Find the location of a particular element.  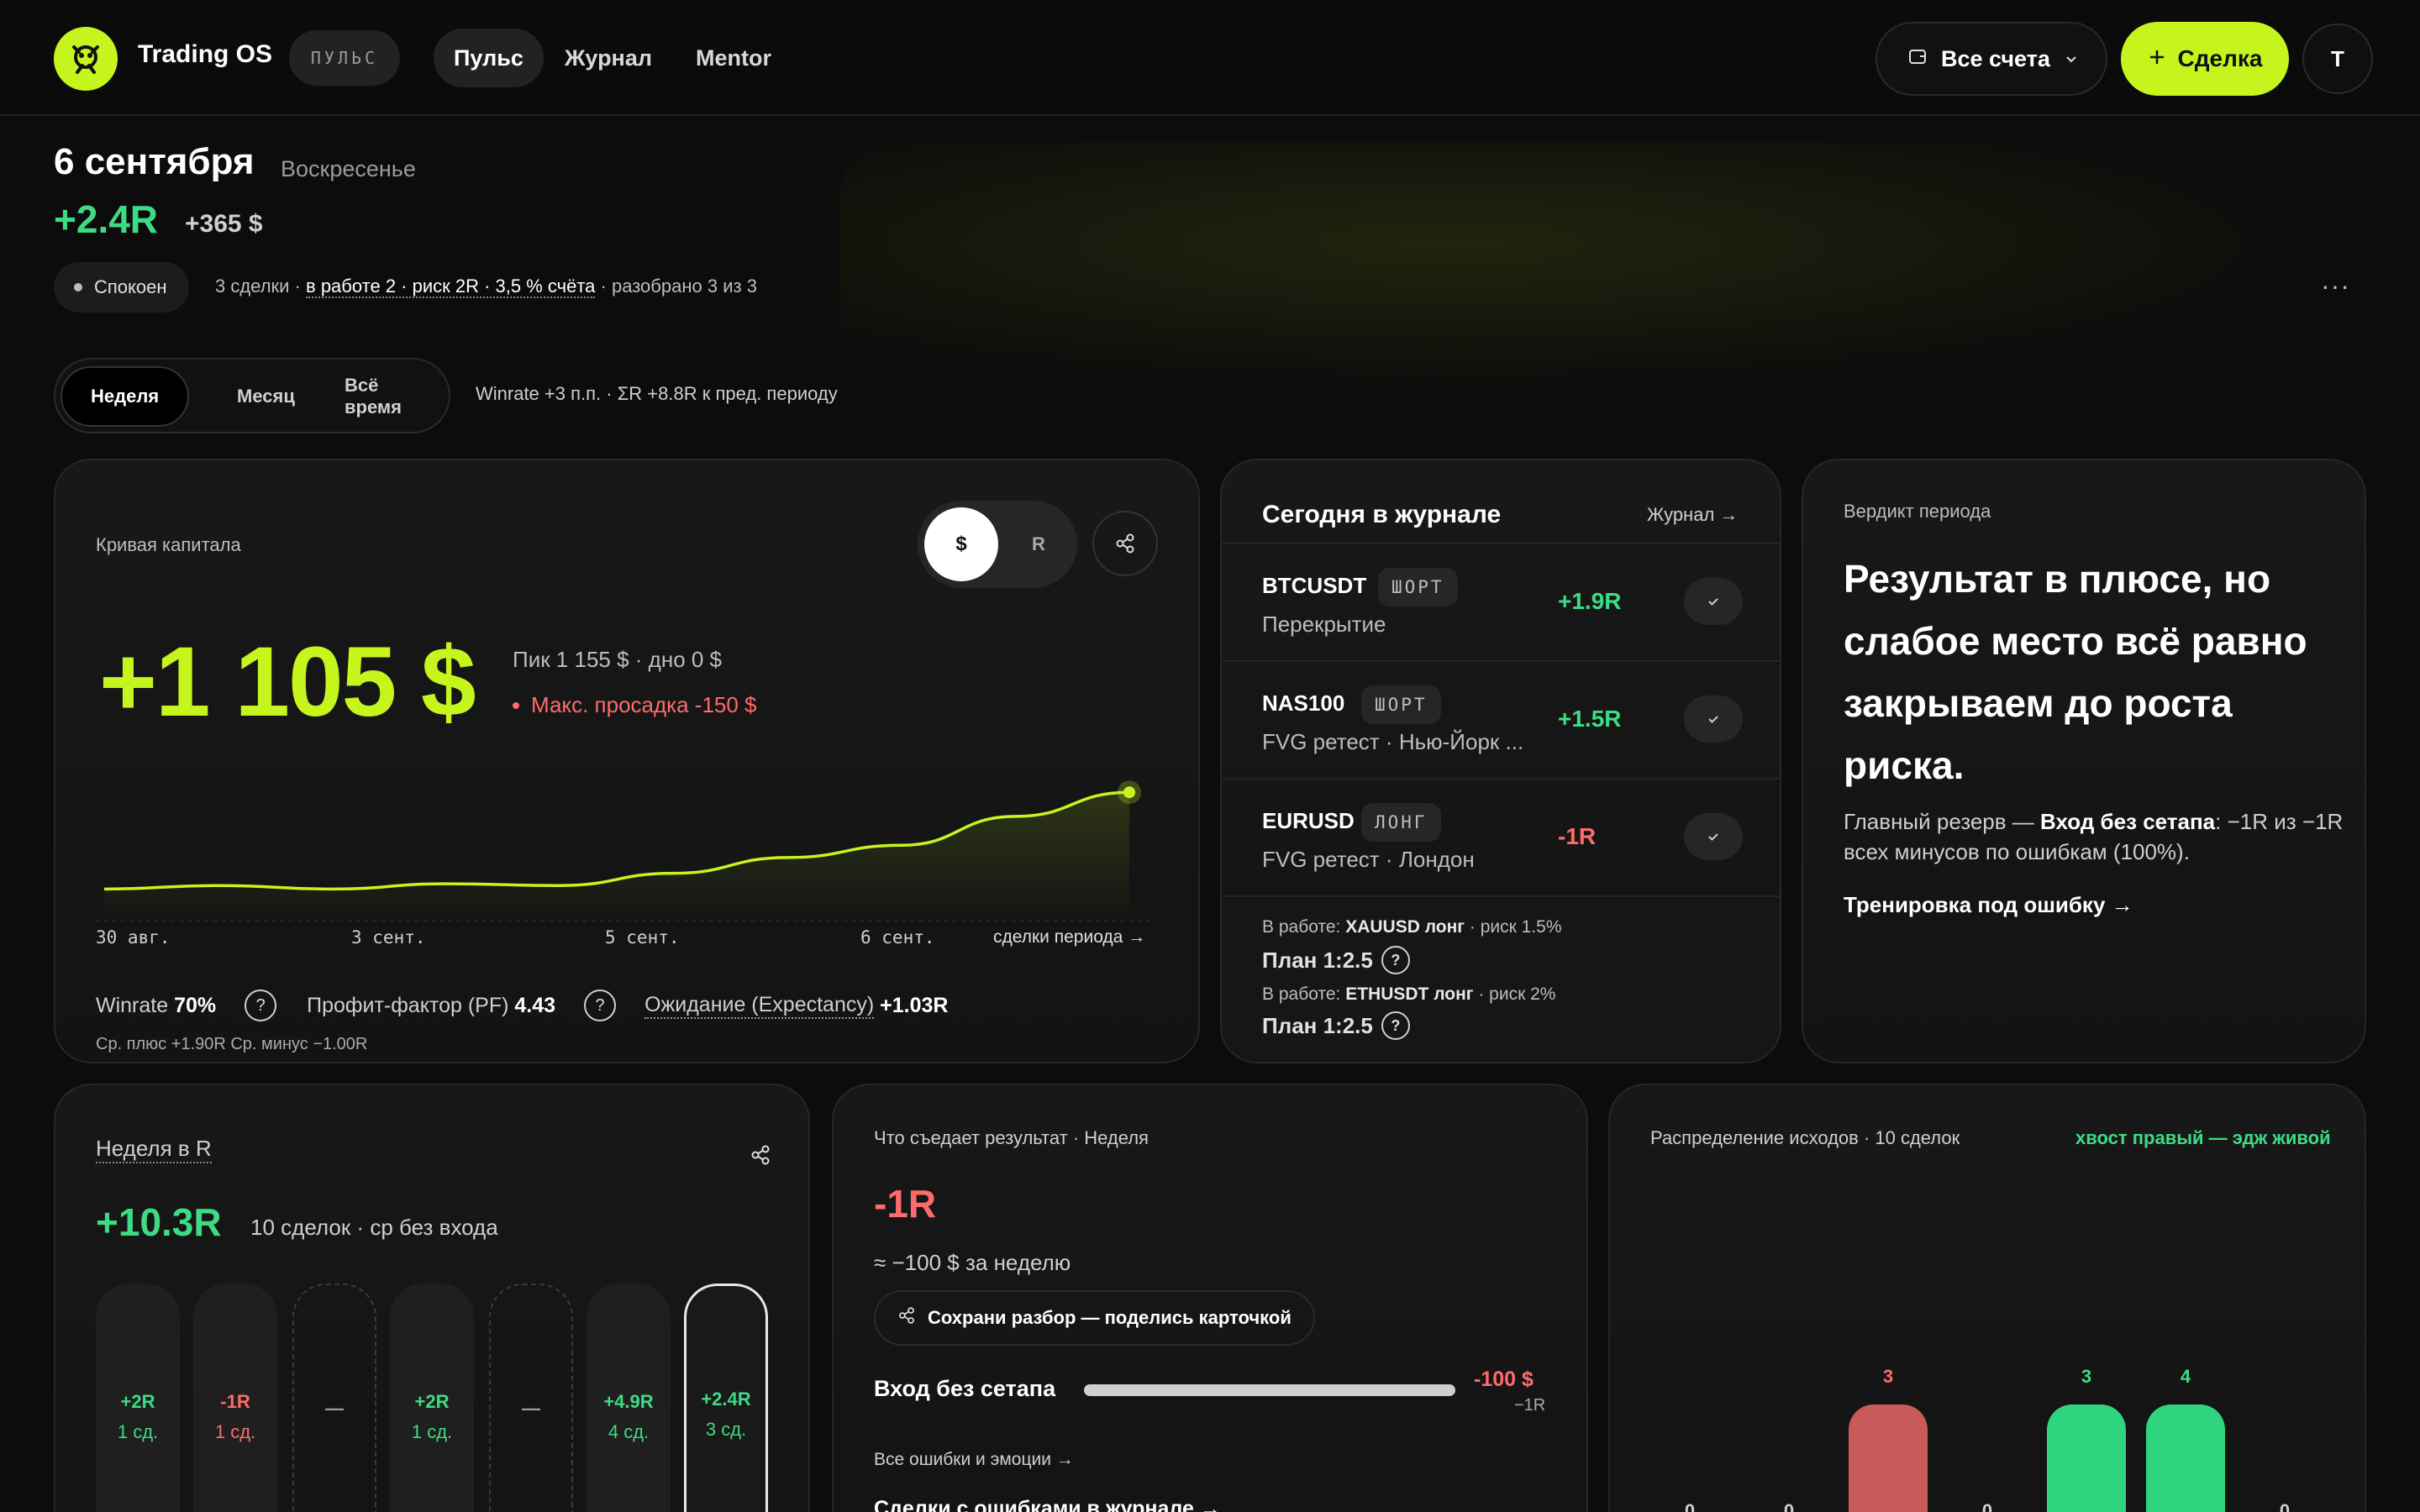

mood-label: Спокоен is located at coordinates (130, 286).